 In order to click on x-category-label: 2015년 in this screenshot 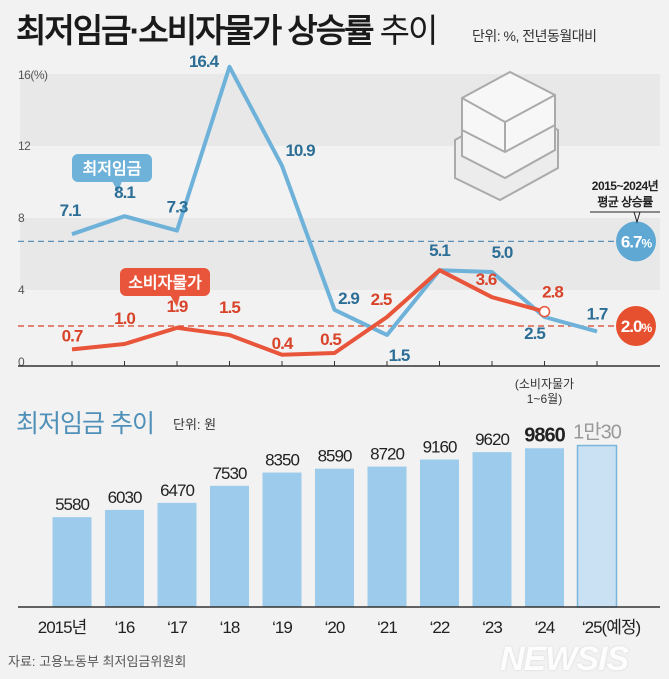, I will do `click(62, 627)`.